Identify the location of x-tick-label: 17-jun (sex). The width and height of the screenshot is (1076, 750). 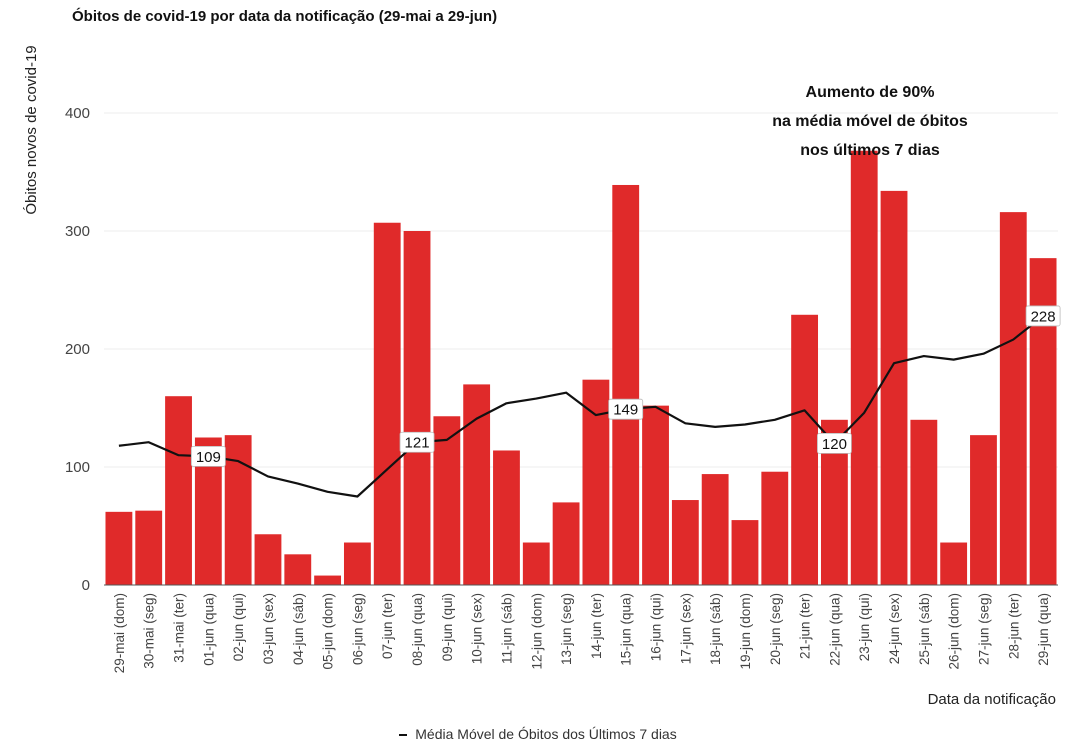
(685, 628).